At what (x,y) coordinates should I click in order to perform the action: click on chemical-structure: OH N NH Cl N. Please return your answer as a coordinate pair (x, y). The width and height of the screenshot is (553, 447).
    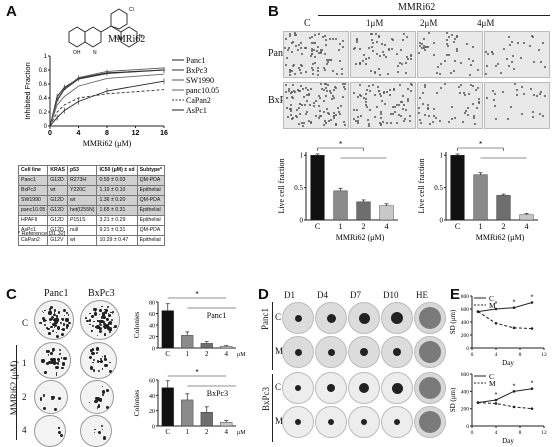
    Looking at the image, I should click on (105, 31).